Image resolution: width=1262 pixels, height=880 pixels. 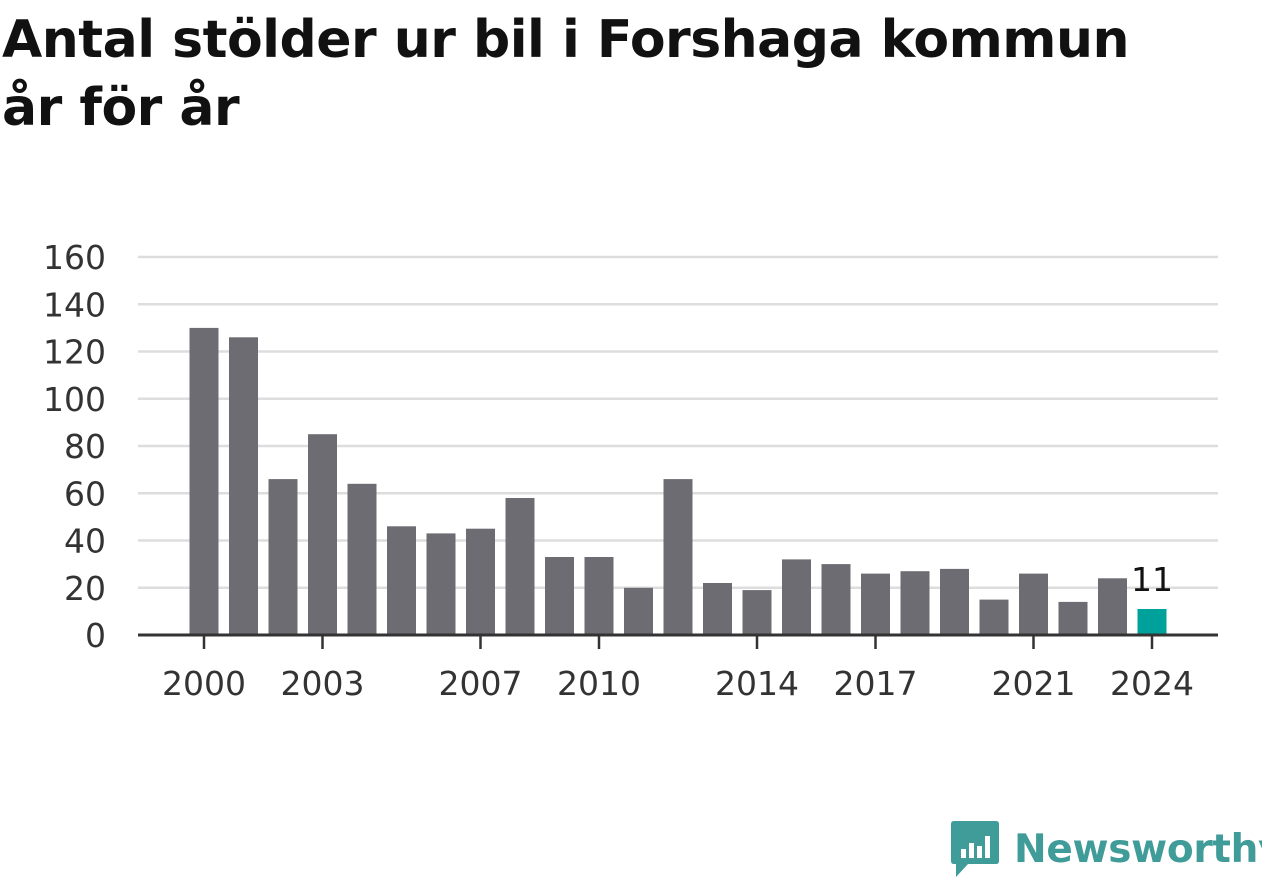 What do you see at coordinates (204, 683) in the screenshot?
I see `x-tick-label-2000: 2000` at bounding box center [204, 683].